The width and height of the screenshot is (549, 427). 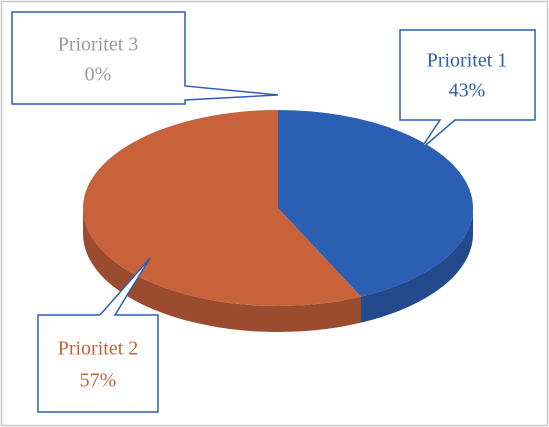 I want to click on slice-value-label: 43%, so click(x=467, y=91).